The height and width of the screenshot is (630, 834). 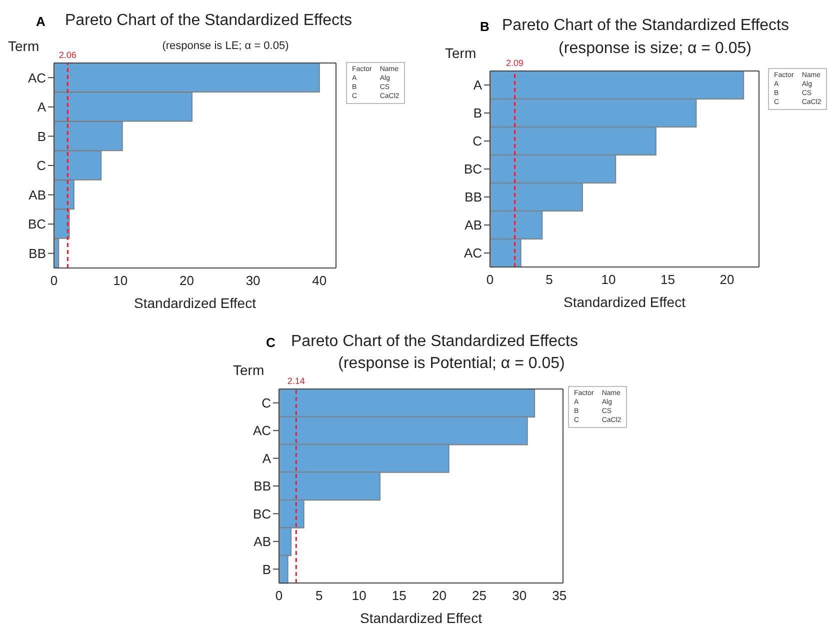 I want to click on chart-subtitle: (response is size; α = 0.05), so click(x=655, y=49).